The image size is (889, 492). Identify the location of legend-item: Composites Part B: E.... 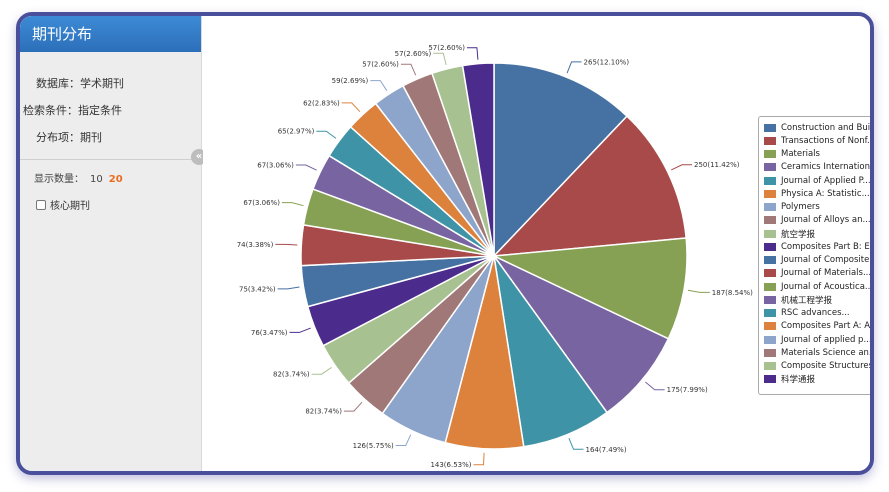
(819, 246).